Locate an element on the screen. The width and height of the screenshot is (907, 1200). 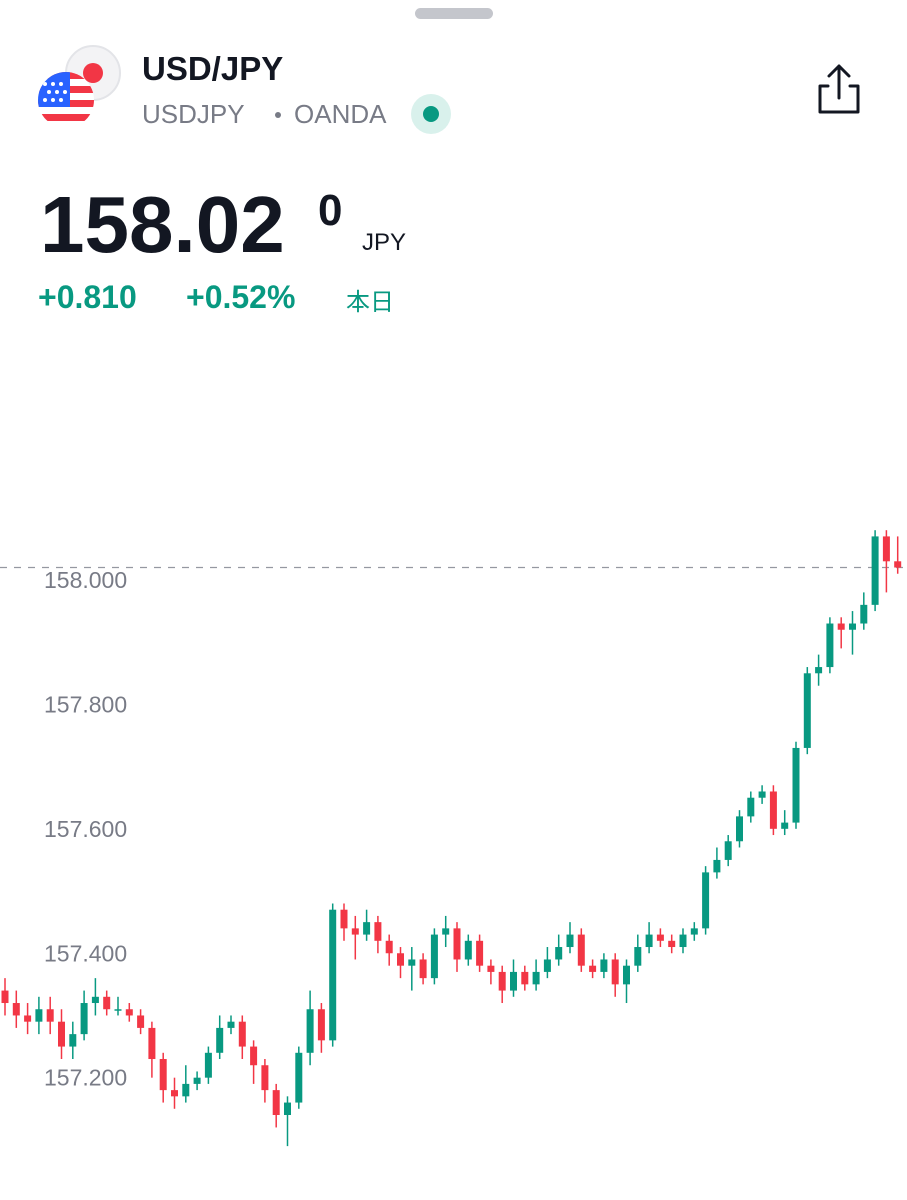
ticker: USDJPY is located at coordinates (193, 114).